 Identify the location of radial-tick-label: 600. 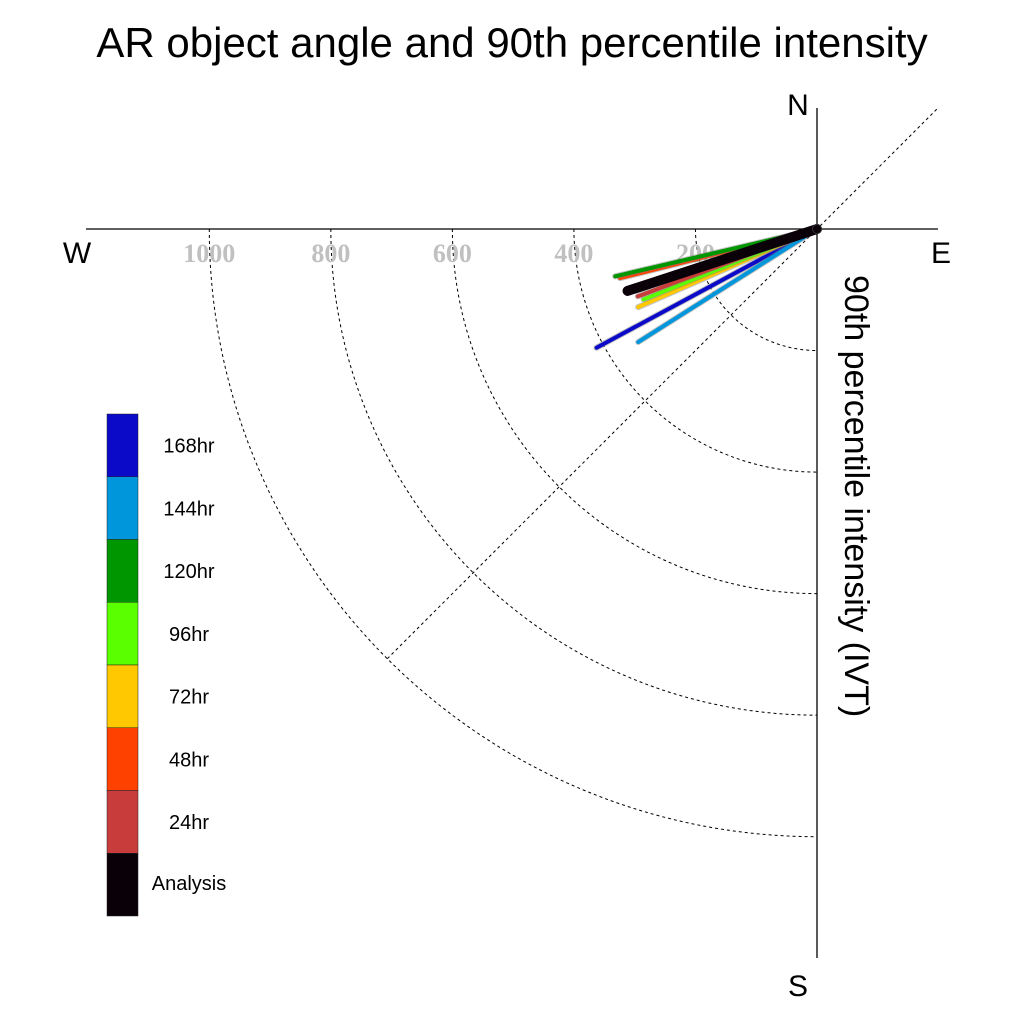
(452, 253).